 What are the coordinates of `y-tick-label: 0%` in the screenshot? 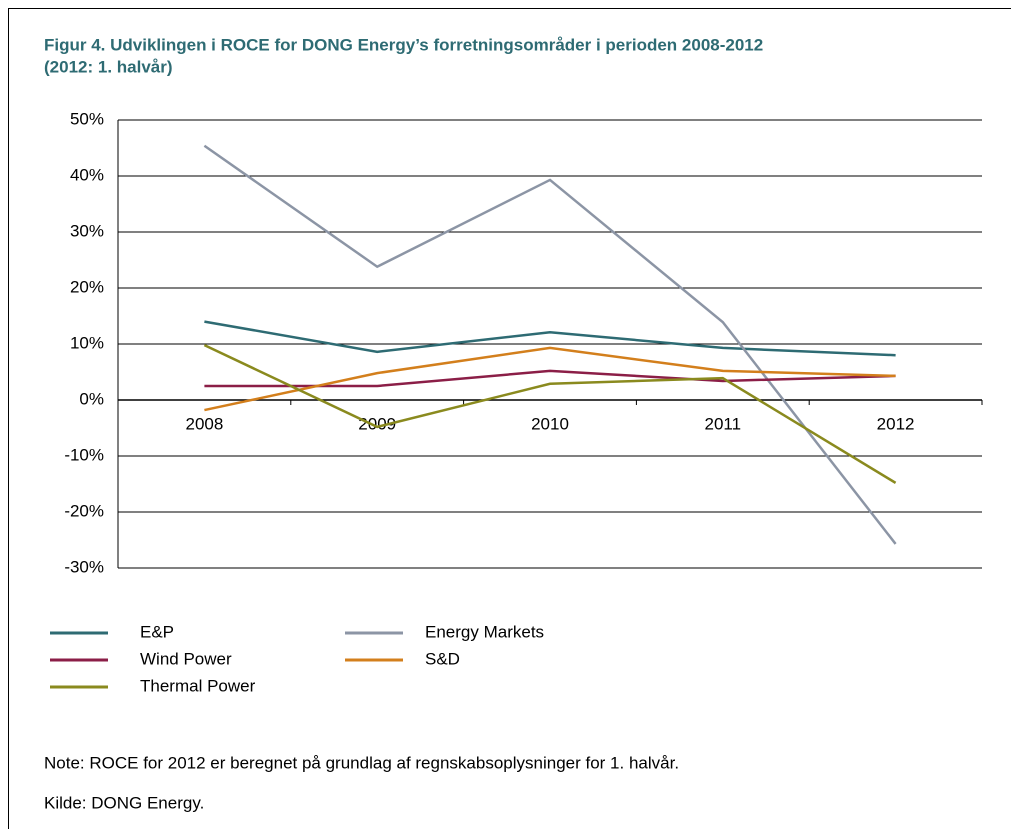 It's located at (91, 398).